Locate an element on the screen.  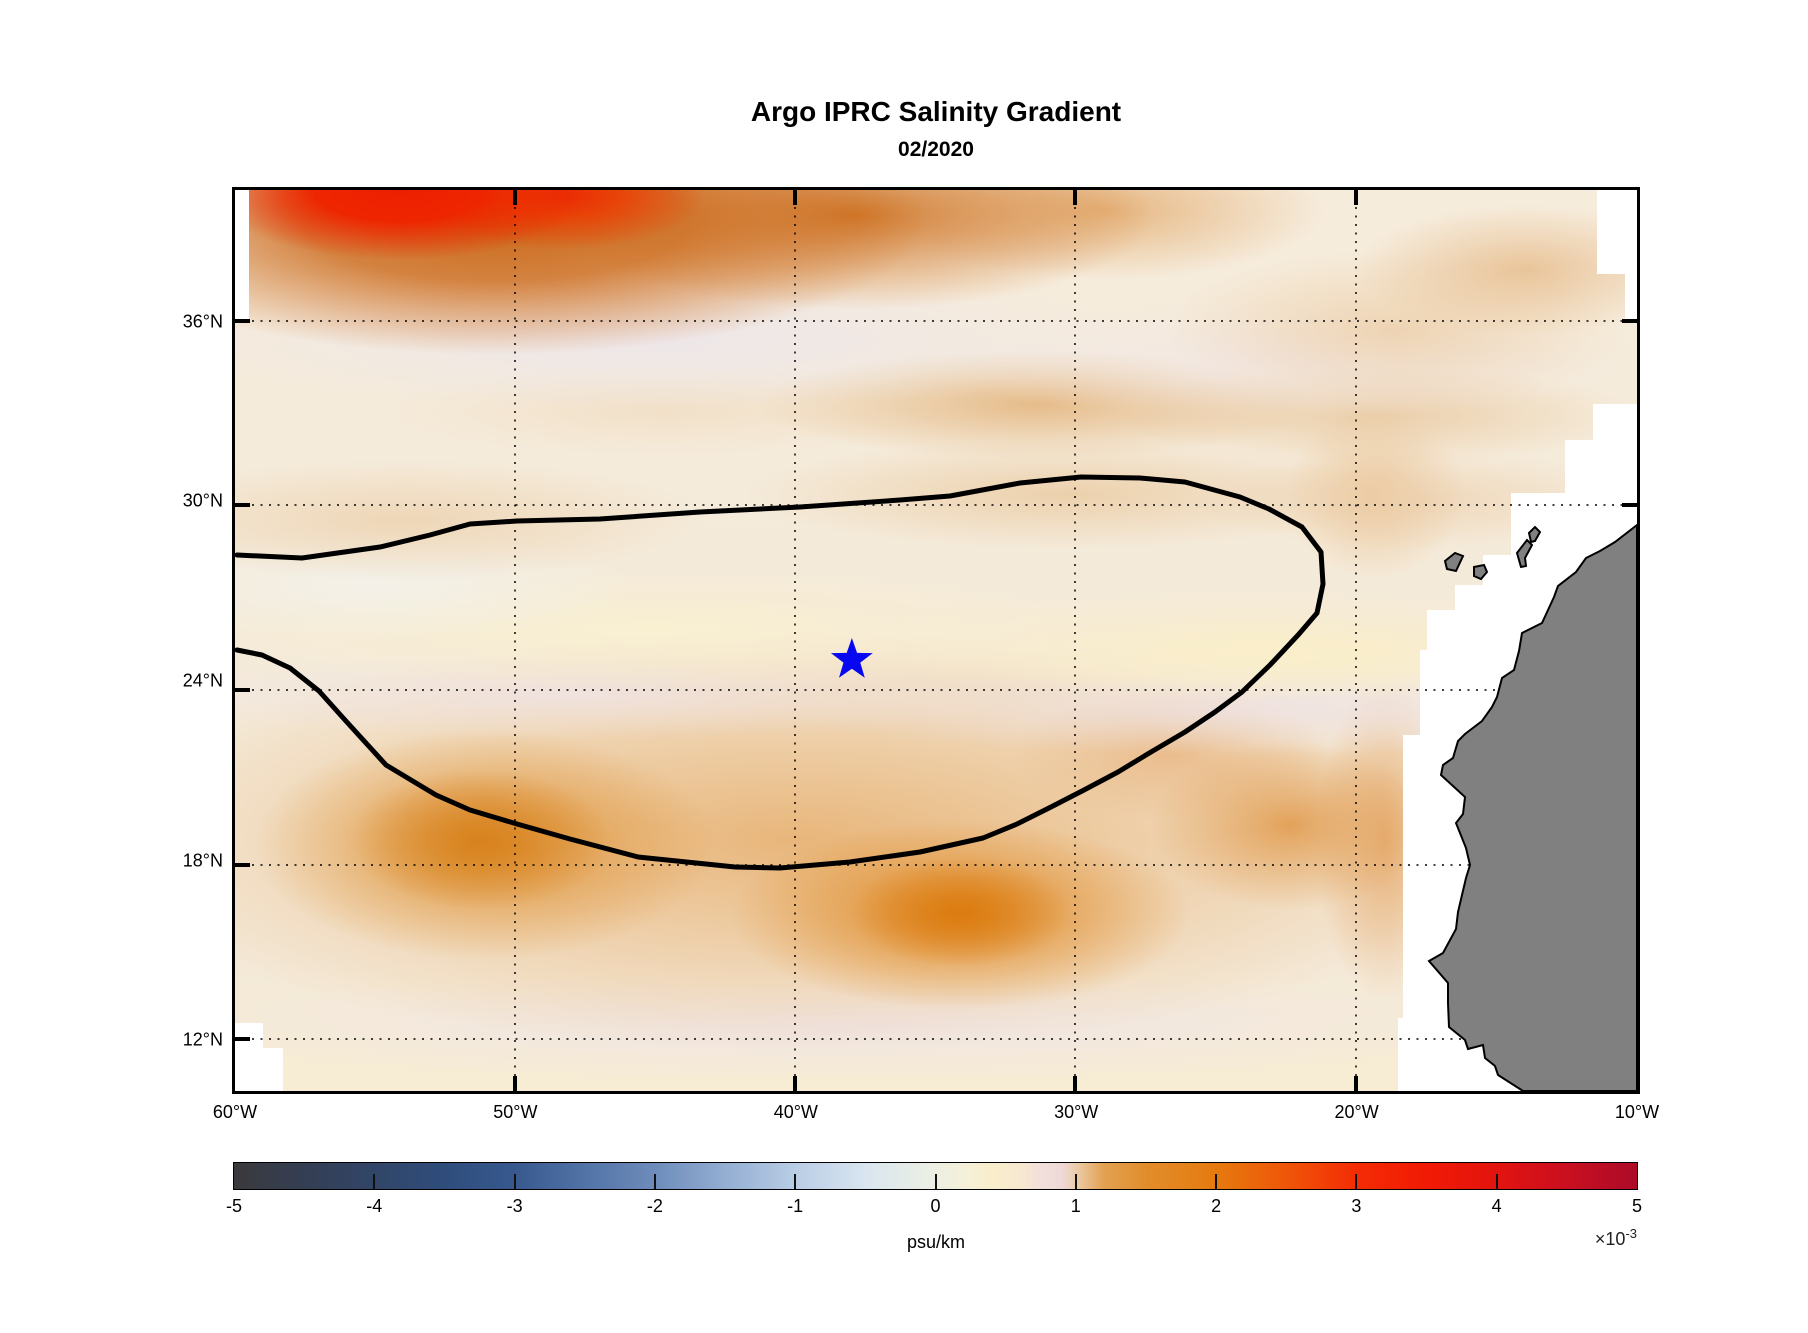
x-tick-label: 60°W is located at coordinates (235, 1112).